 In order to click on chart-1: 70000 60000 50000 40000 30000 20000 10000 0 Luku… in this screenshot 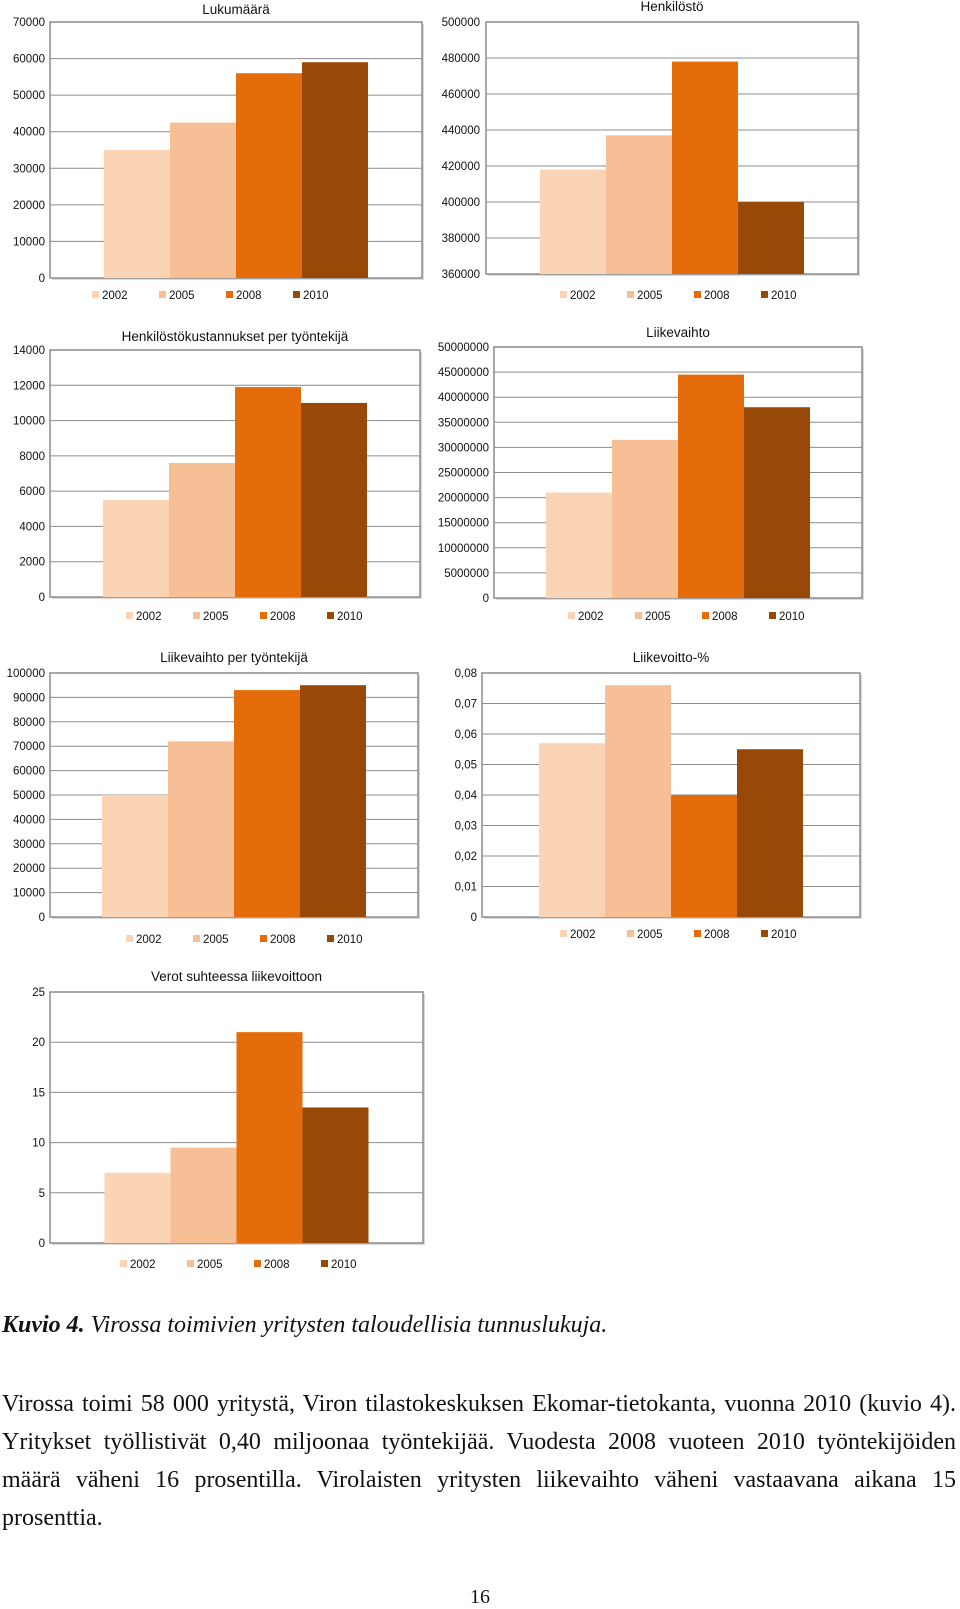, I will do `click(218, 152)`.